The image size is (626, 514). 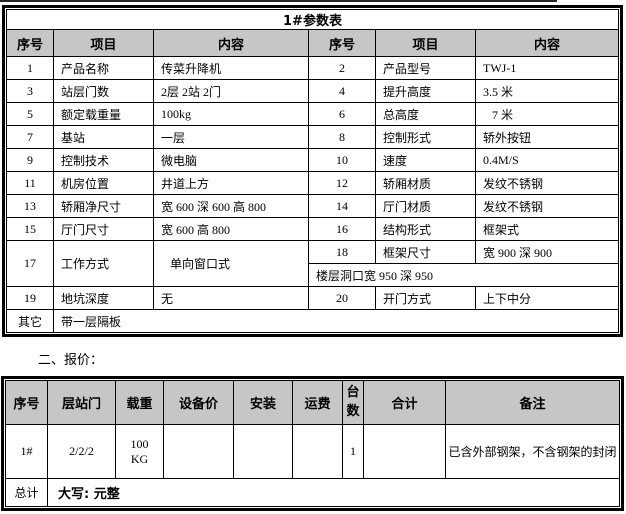 I want to click on header-no-right: 序号, so click(x=342, y=43).